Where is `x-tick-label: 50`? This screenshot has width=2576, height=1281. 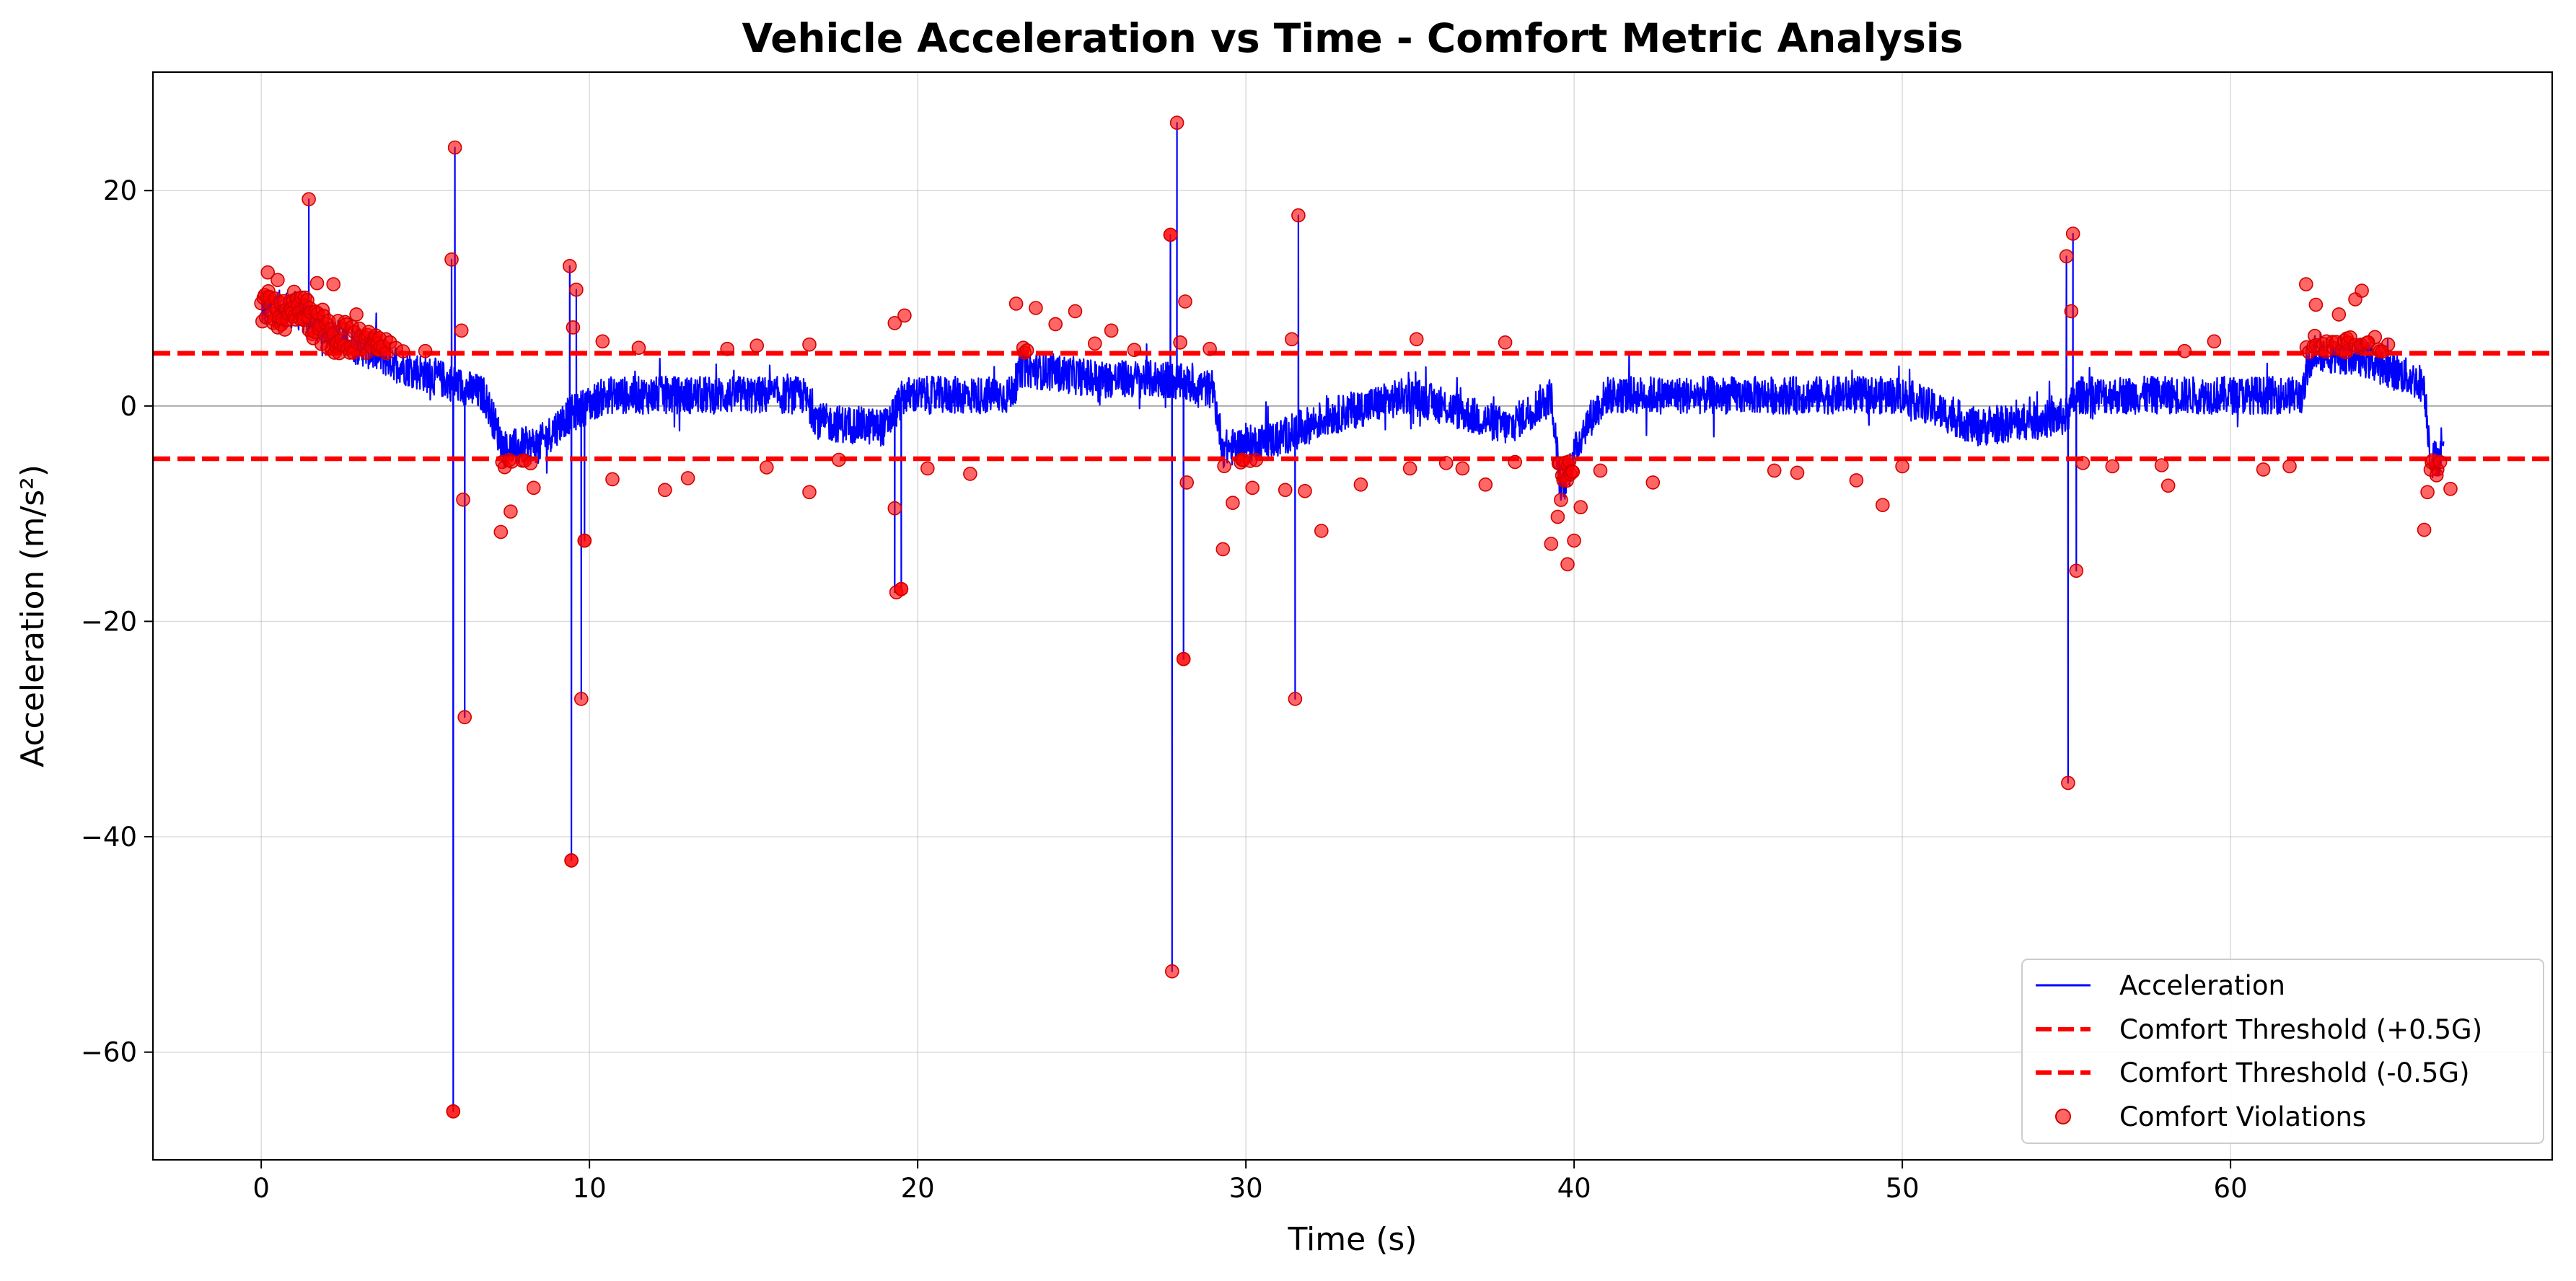 x-tick-label: 50 is located at coordinates (1903, 1188).